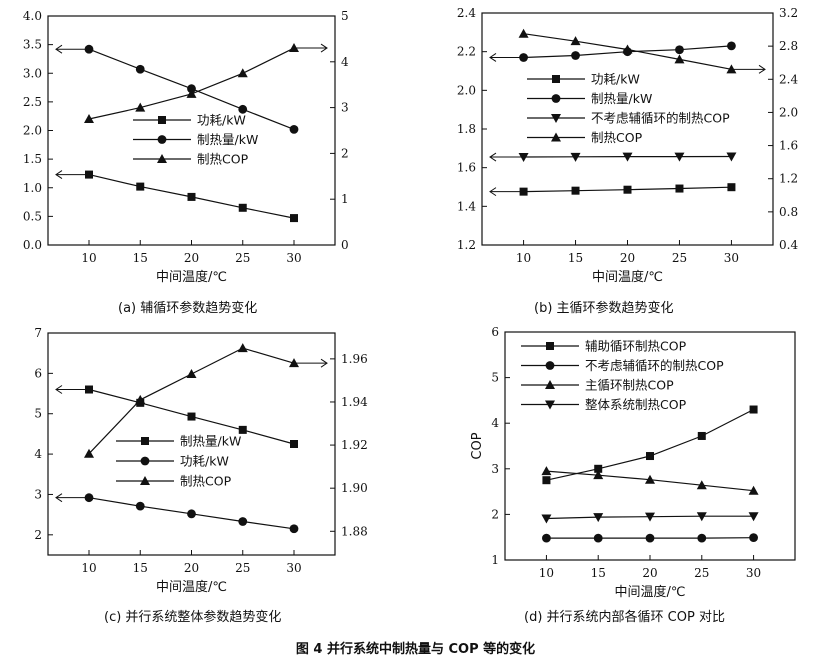 The height and width of the screenshot is (664, 831). Describe the element at coordinates (636, 404) in the screenshot. I see `legend-label: 整体系统制热COP` at that location.